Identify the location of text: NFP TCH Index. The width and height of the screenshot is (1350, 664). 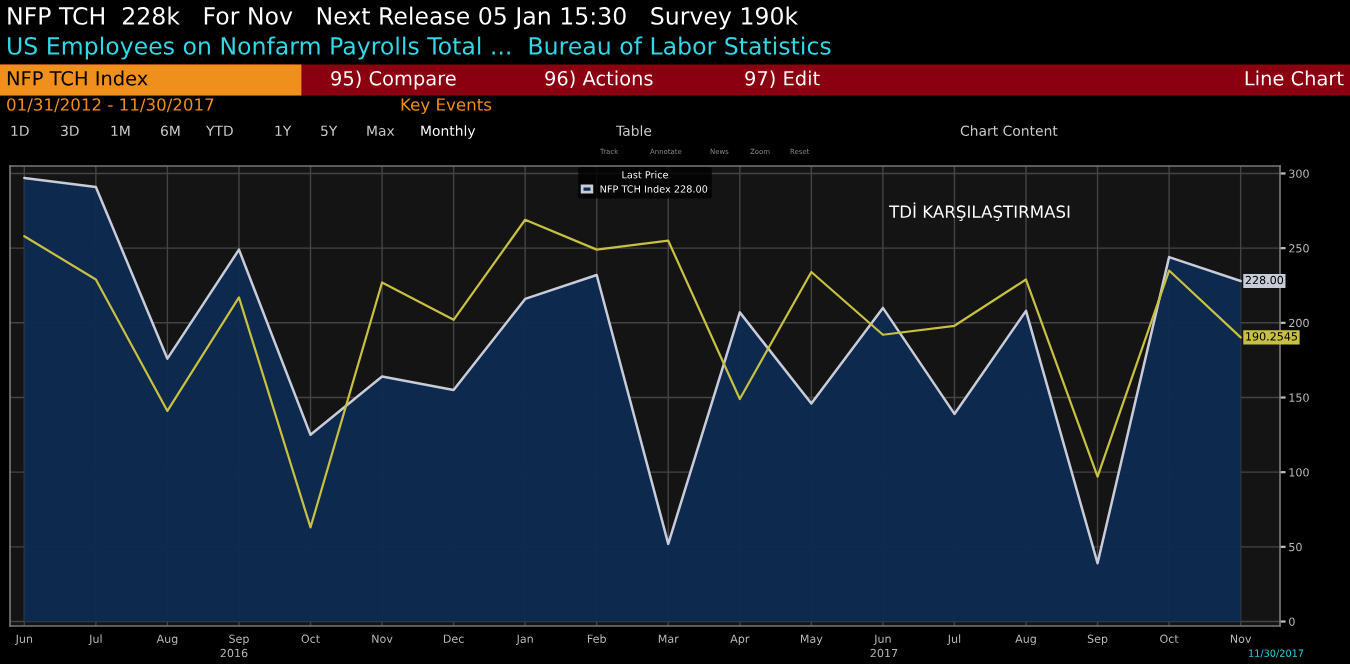
(77, 78).